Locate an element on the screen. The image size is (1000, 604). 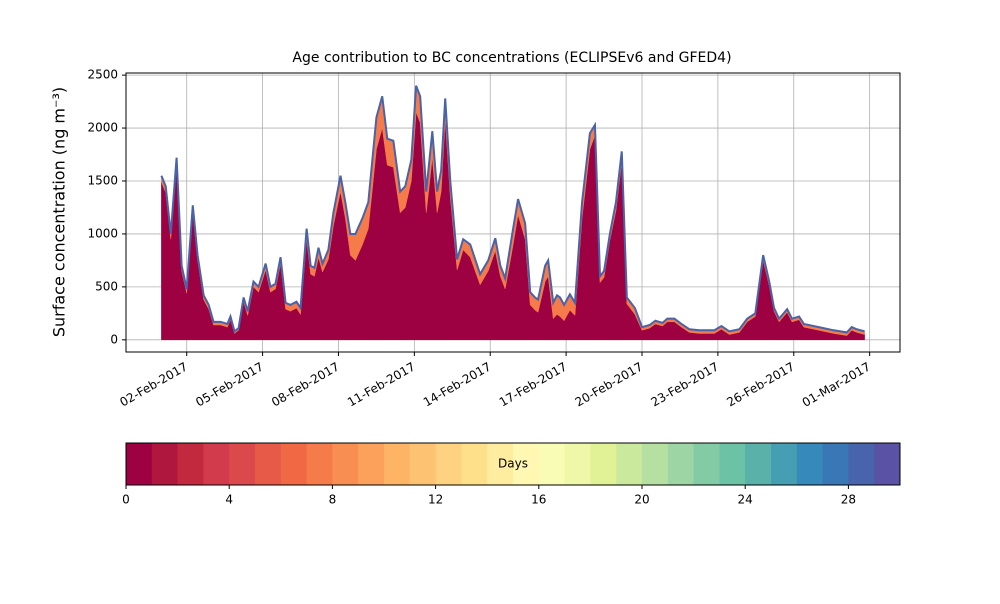
y-tick-label: 1500 is located at coordinates (102, 181).